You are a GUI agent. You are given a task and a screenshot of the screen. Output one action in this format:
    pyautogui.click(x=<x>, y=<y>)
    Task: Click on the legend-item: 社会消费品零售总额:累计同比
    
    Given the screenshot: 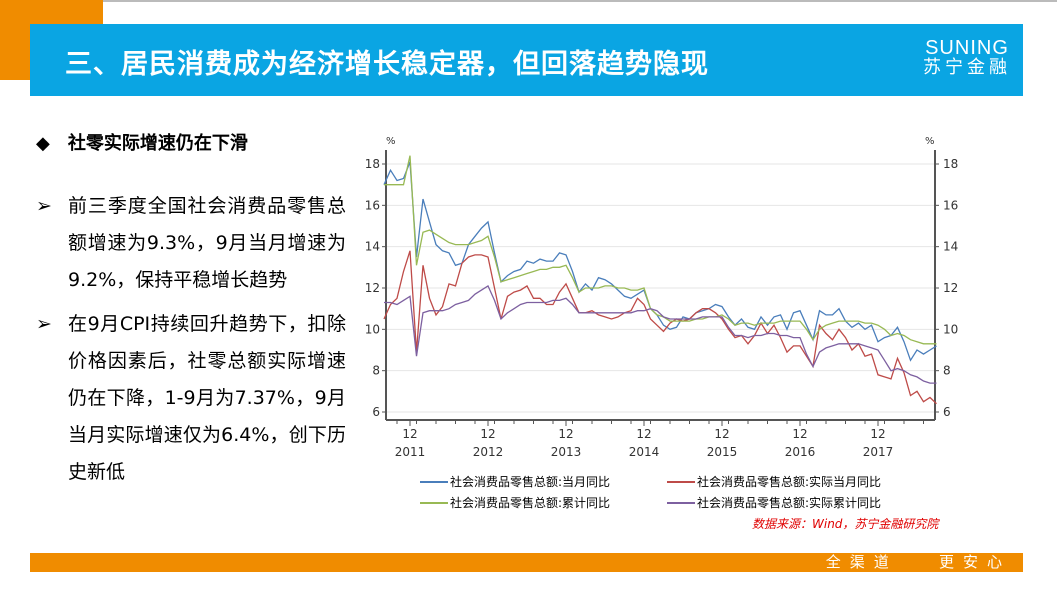 What is the action you would take?
    pyautogui.click(x=515, y=502)
    